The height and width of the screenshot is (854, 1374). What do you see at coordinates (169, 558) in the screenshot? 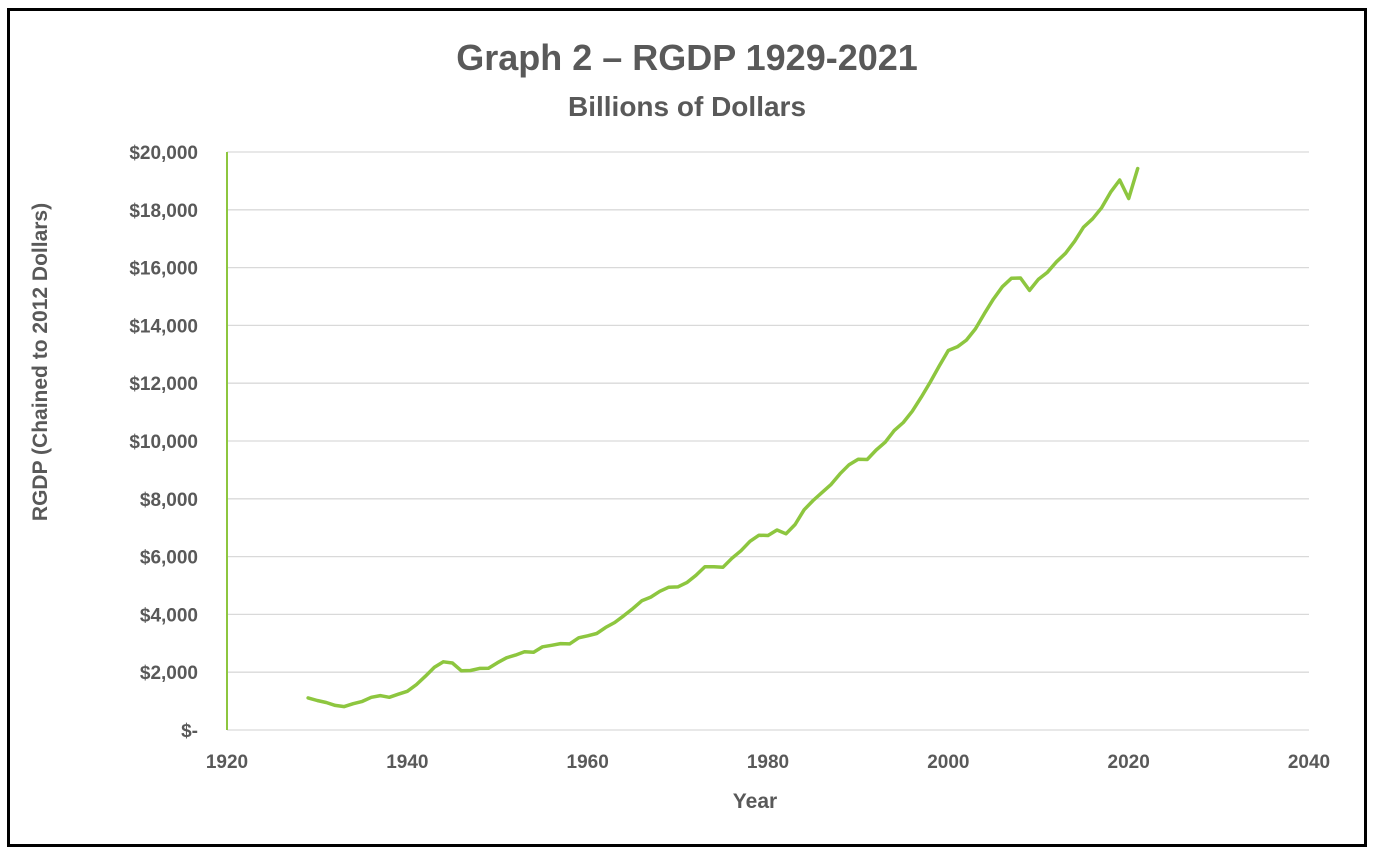
I see `y-tick-label: $6,000` at bounding box center [169, 558].